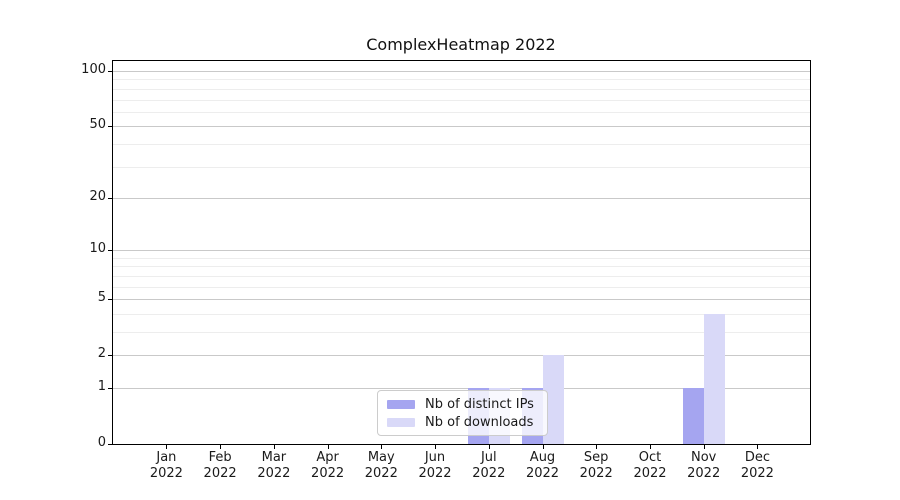 This screenshot has height=500, width=900. Describe the element at coordinates (461, 44) in the screenshot. I see `chart-title: ComplexHeatmap 2022` at that location.